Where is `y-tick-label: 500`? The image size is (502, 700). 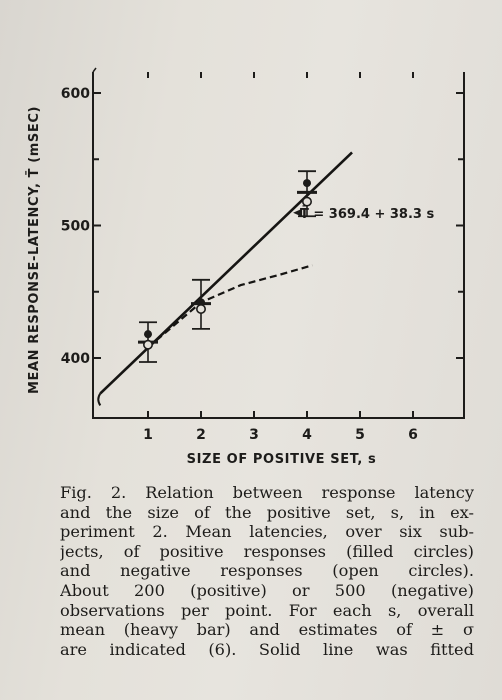 y-tick-label: 500 is located at coordinates (75, 227).